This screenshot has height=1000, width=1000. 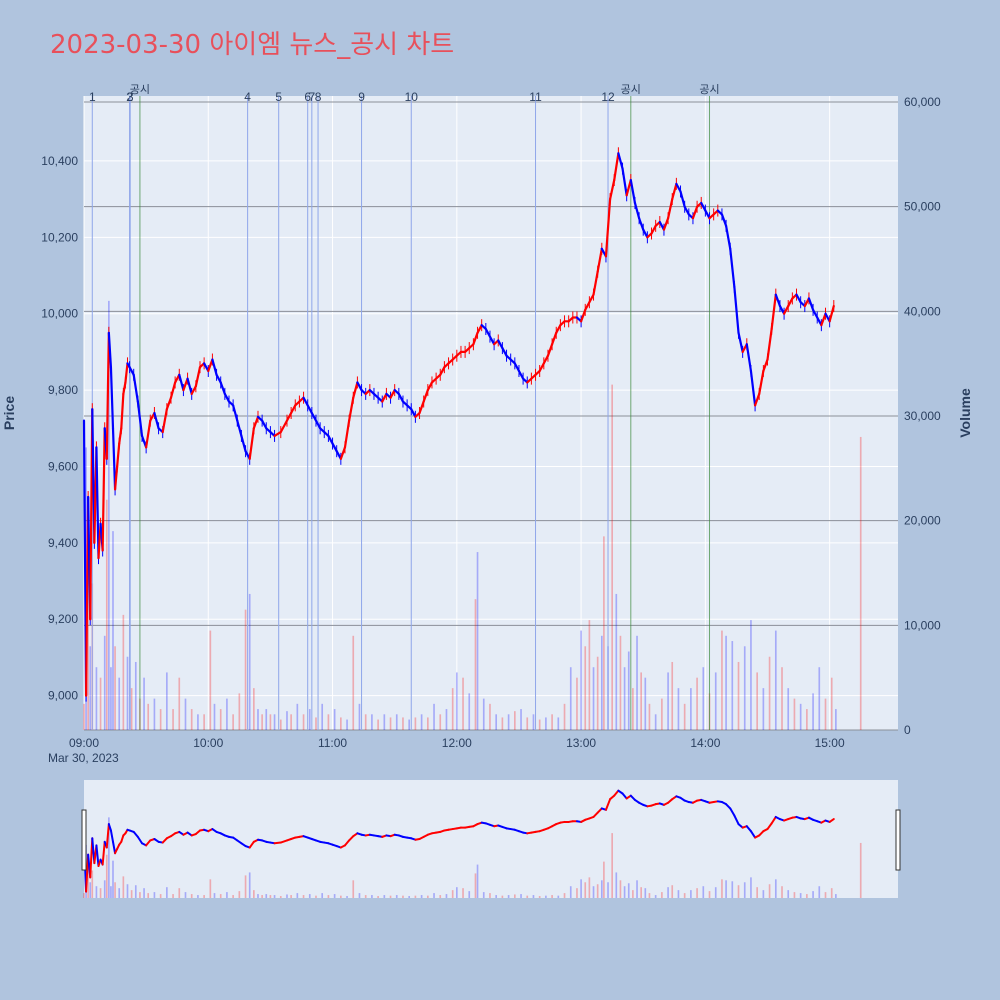 I want to click on price-tick-label: 10,400, so click(x=59, y=161).